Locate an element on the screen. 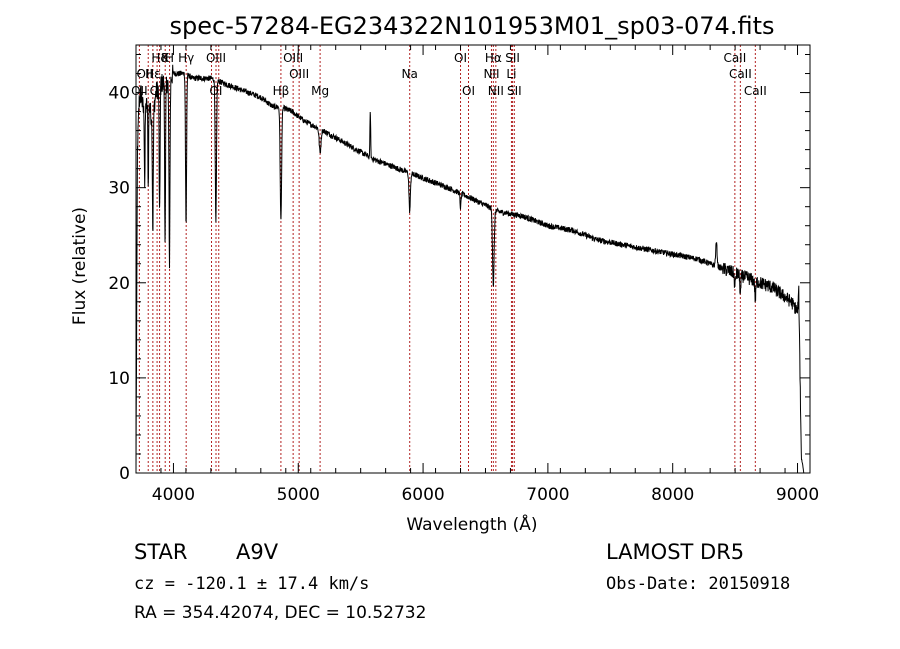 This screenshot has height=649, width=900. line-marker-label: Hδ is located at coordinates (159, 58).